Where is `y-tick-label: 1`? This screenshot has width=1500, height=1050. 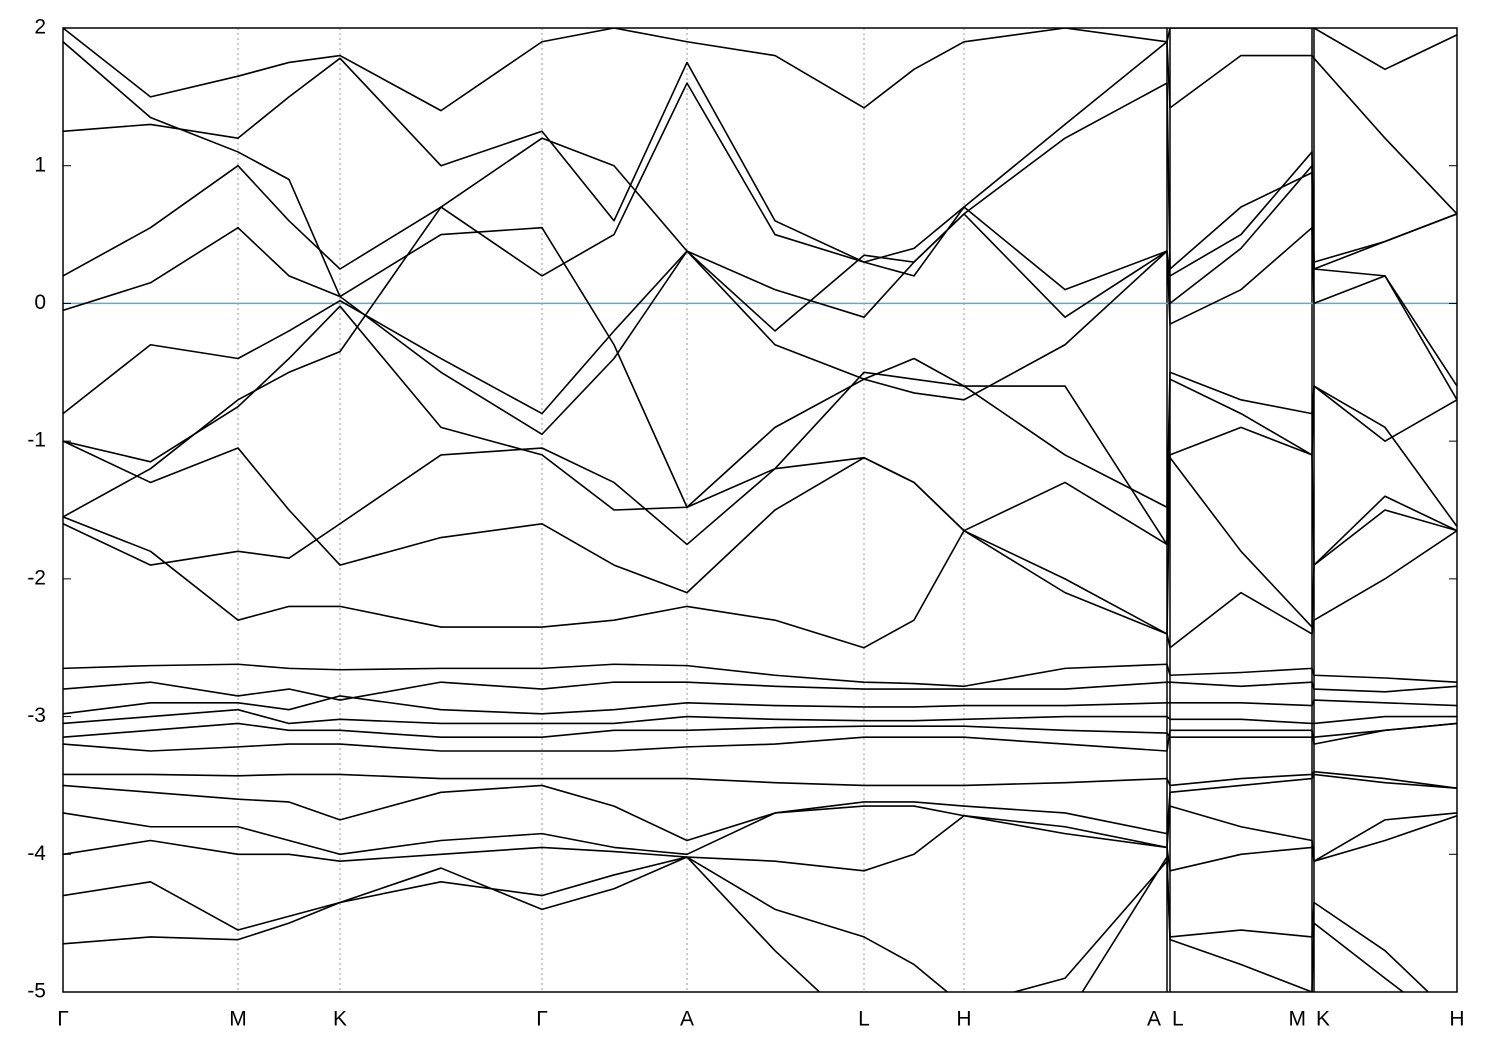
y-tick-label: 1 is located at coordinates (40, 164).